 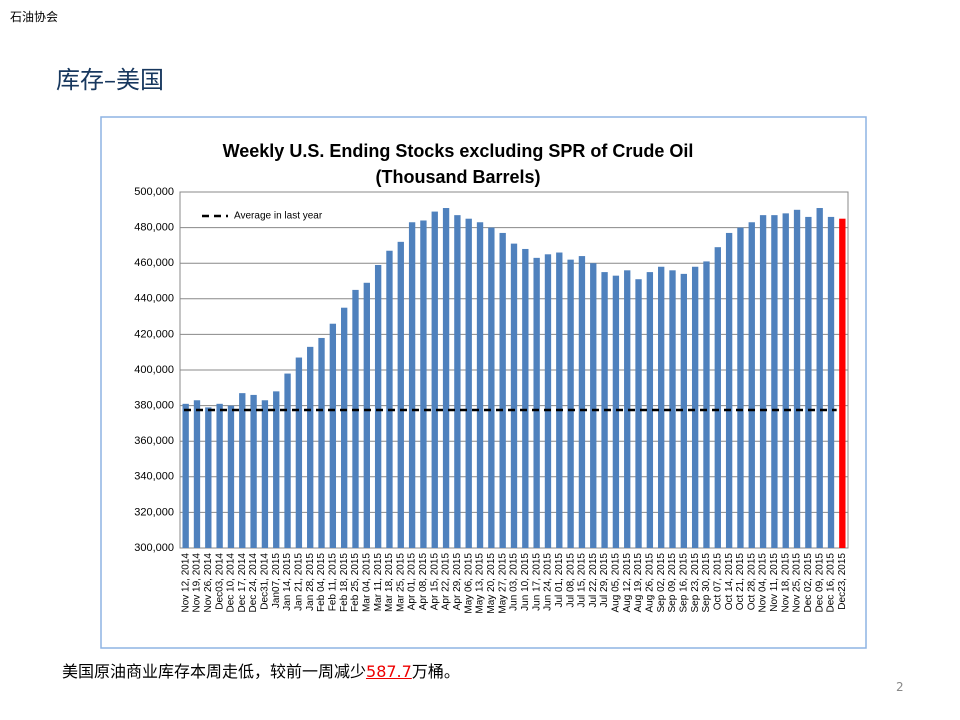 What do you see at coordinates (638, 583) in the screenshot?
I see `x-tick-label: Aug 19, 2015` at bounding box center [638, 583].